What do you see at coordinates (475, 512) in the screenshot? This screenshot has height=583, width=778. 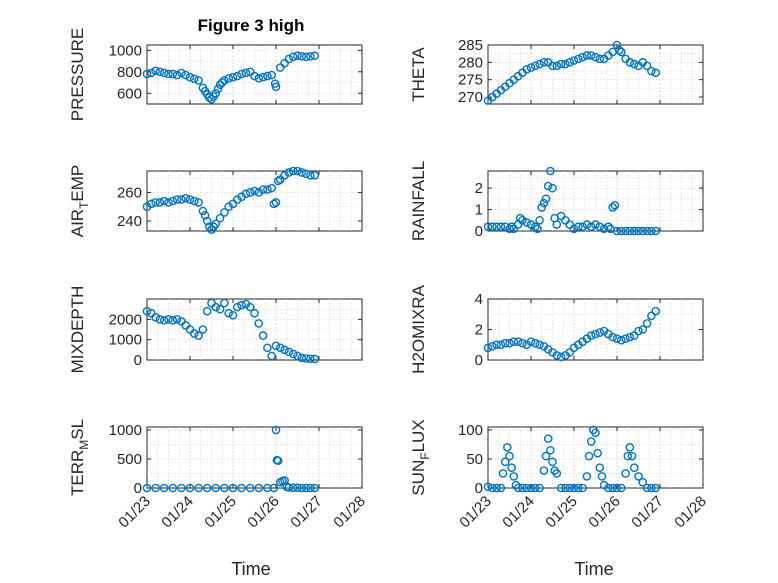 I see `x-tick-label: 01/23` at bounding box center [475, 512].